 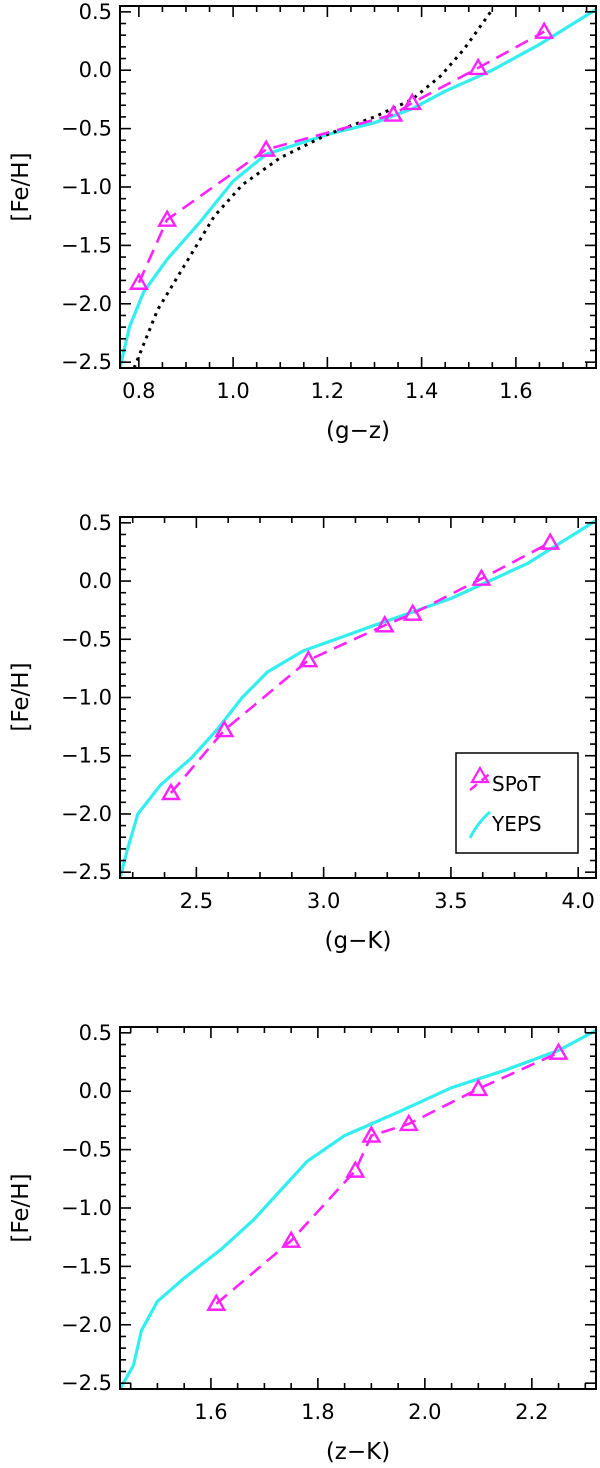 What do you see at coordinates (196, 901) in the screenshot?
I see `x-tick-label: 2.5` at bounding box center [196, 901].